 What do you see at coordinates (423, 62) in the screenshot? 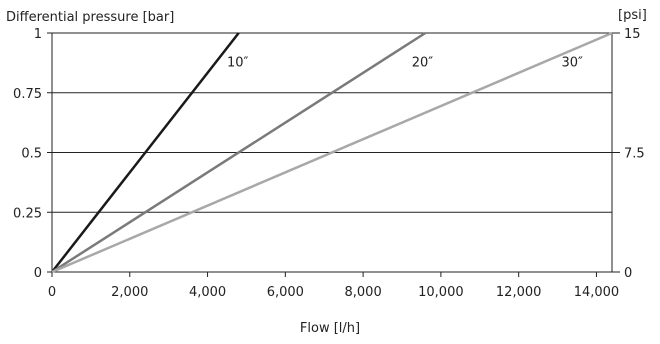
I see `series-label: 20″` at bounding box center [423, 62].